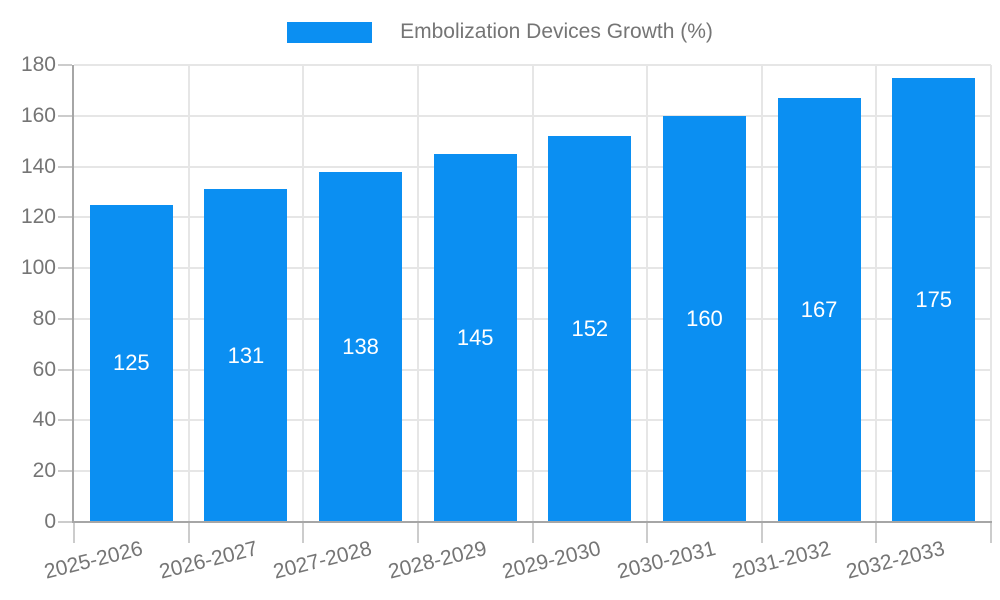 This screenshot has width=1000, height=600. I want to click on bar-value-label: 125, so click(131, 363).